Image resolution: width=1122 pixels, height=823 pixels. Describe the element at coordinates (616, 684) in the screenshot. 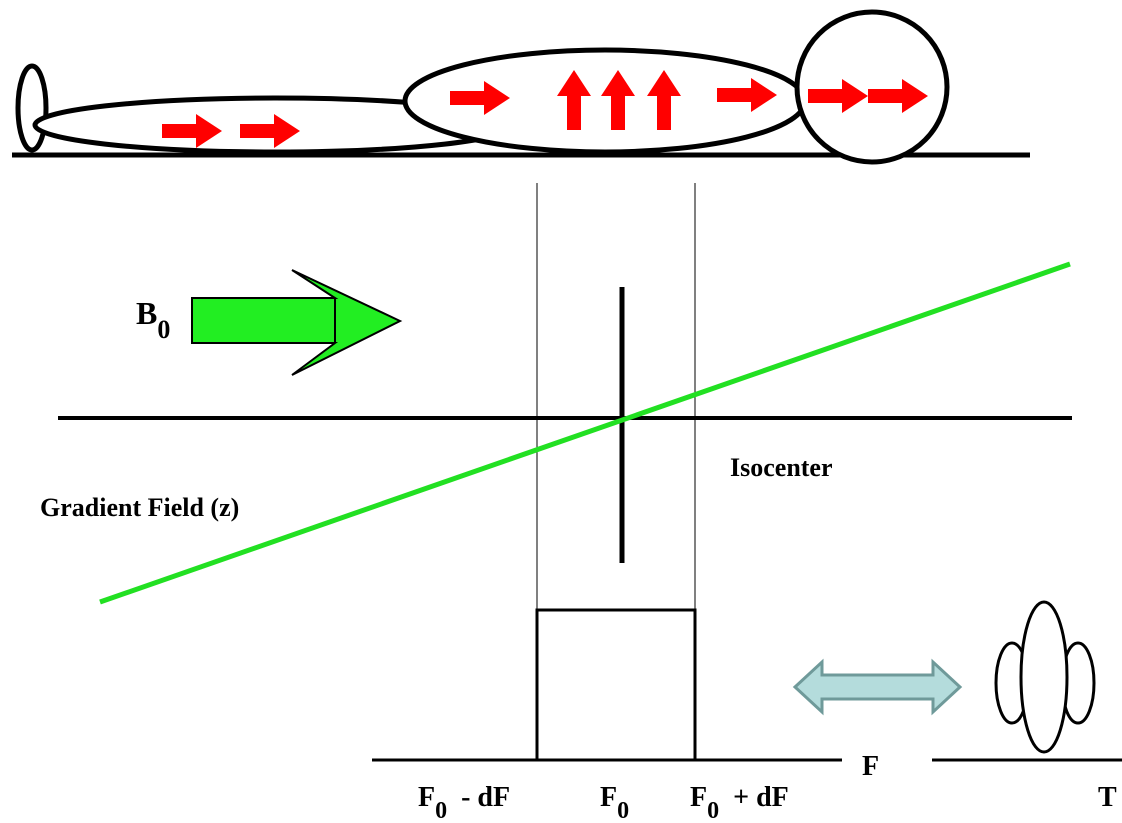

I see `slice-profile-rect` at that location.